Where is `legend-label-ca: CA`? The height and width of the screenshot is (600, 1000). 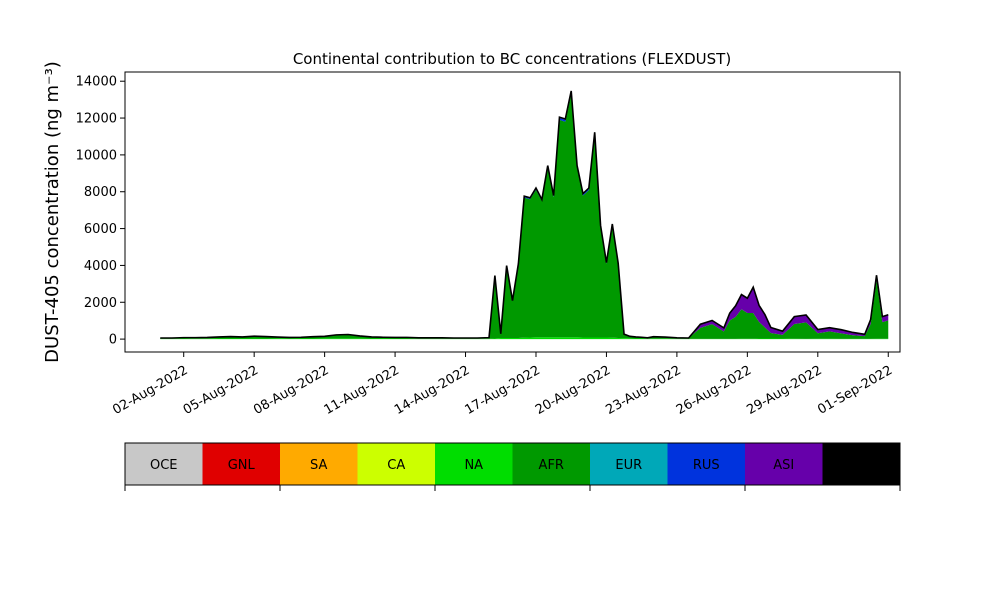
legend-label-ca: CA is located at coordinates (396, 465).